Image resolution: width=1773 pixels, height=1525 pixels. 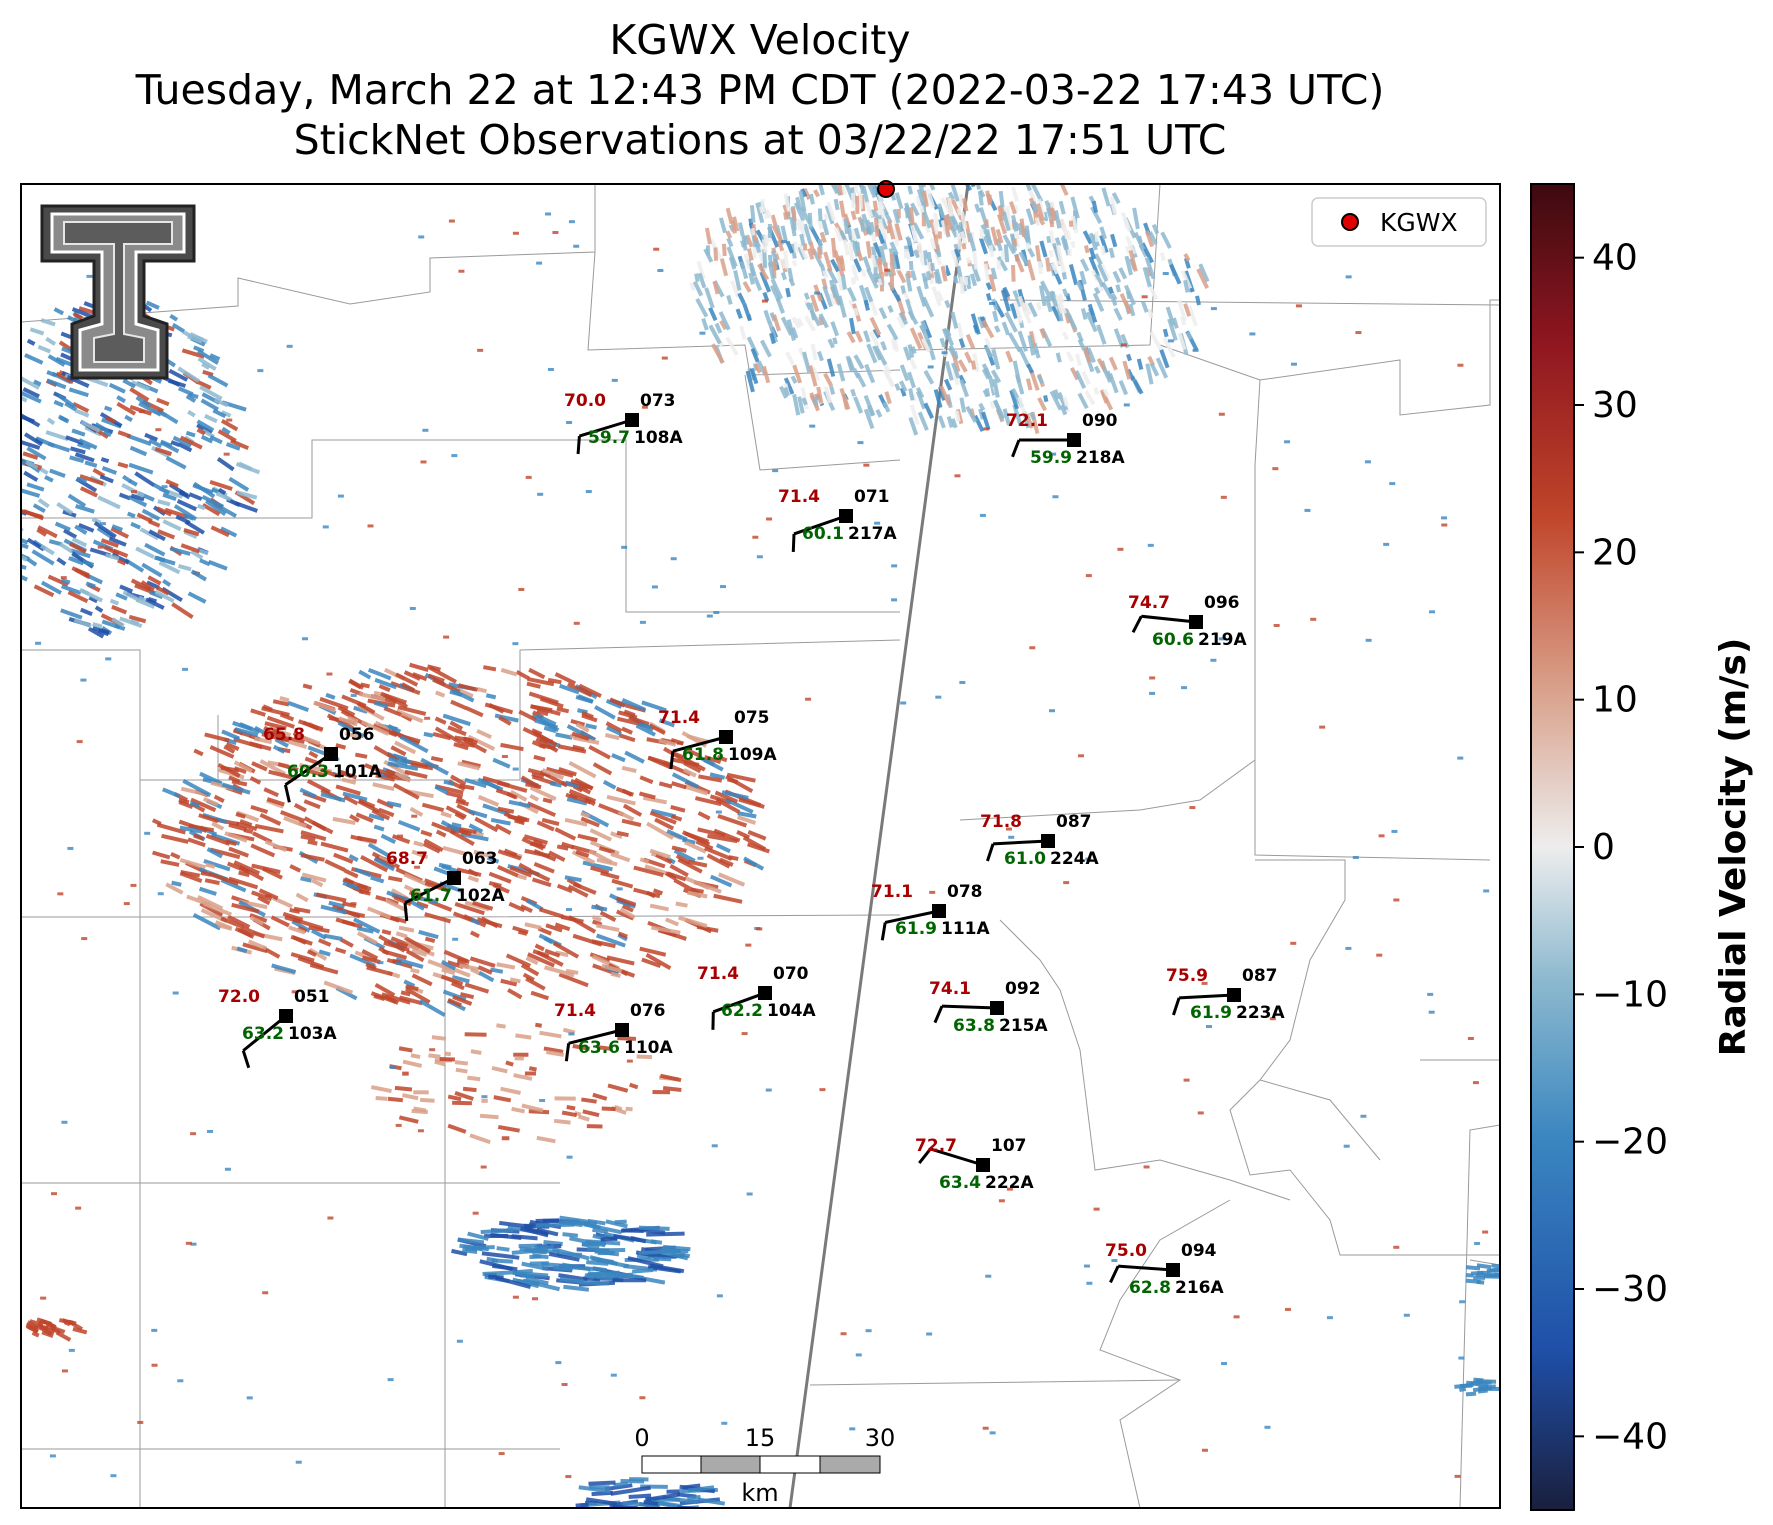 What do you see at coordinates (312, 997) in the screenshot?
I see `station-wind-direction: 051` at bounding box center [312, 997].